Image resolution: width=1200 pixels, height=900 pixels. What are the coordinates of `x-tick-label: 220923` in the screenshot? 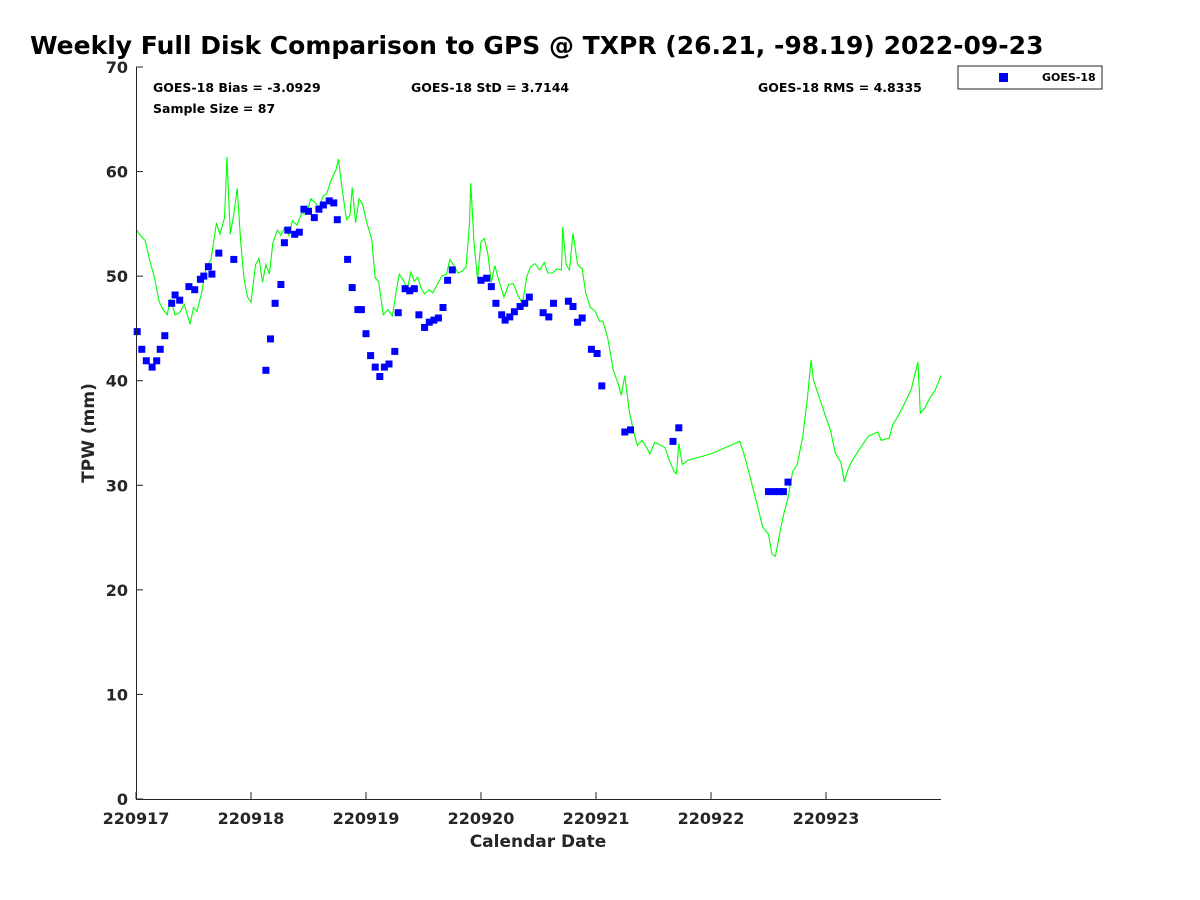 It's located at (826, 818).